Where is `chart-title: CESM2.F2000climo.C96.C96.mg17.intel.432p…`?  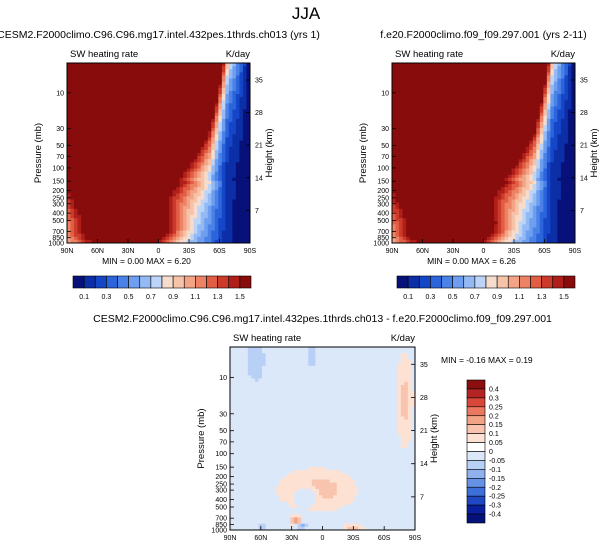
chart-title: CESM2.F2000climo.C96.C96.mg17.intel.432p… is located at coordinates (160, 35).